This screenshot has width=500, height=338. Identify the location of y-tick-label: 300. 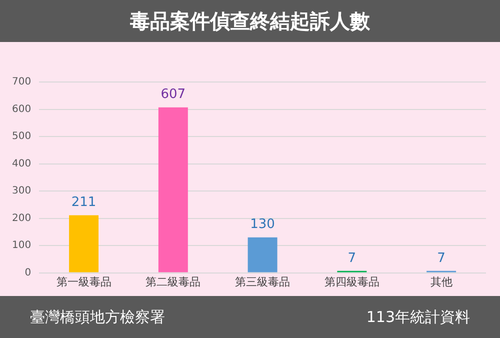
(22, 191).